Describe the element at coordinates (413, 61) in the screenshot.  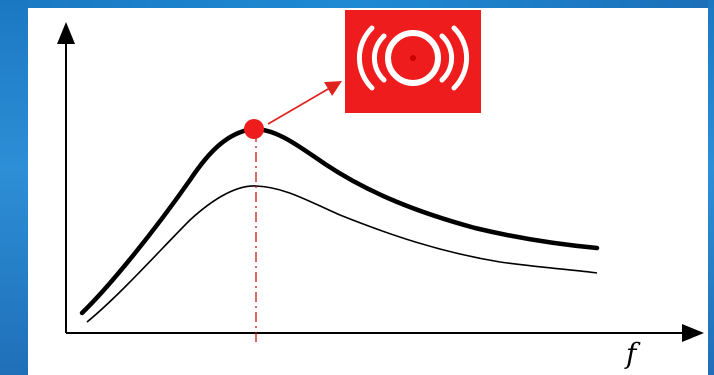
I see `alarm-icon` at that location.